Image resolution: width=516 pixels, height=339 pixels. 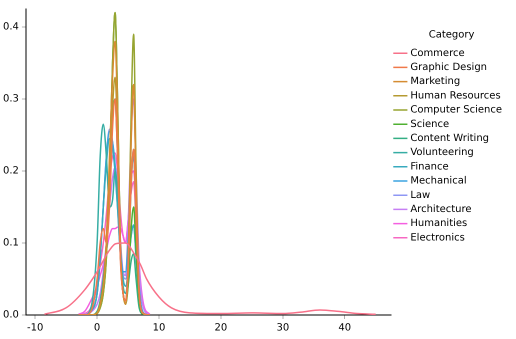 What do you see at coordinates (439, 224) in the screenshot?
I see `legend-label: Humanities` at bounding box center [439, 224].